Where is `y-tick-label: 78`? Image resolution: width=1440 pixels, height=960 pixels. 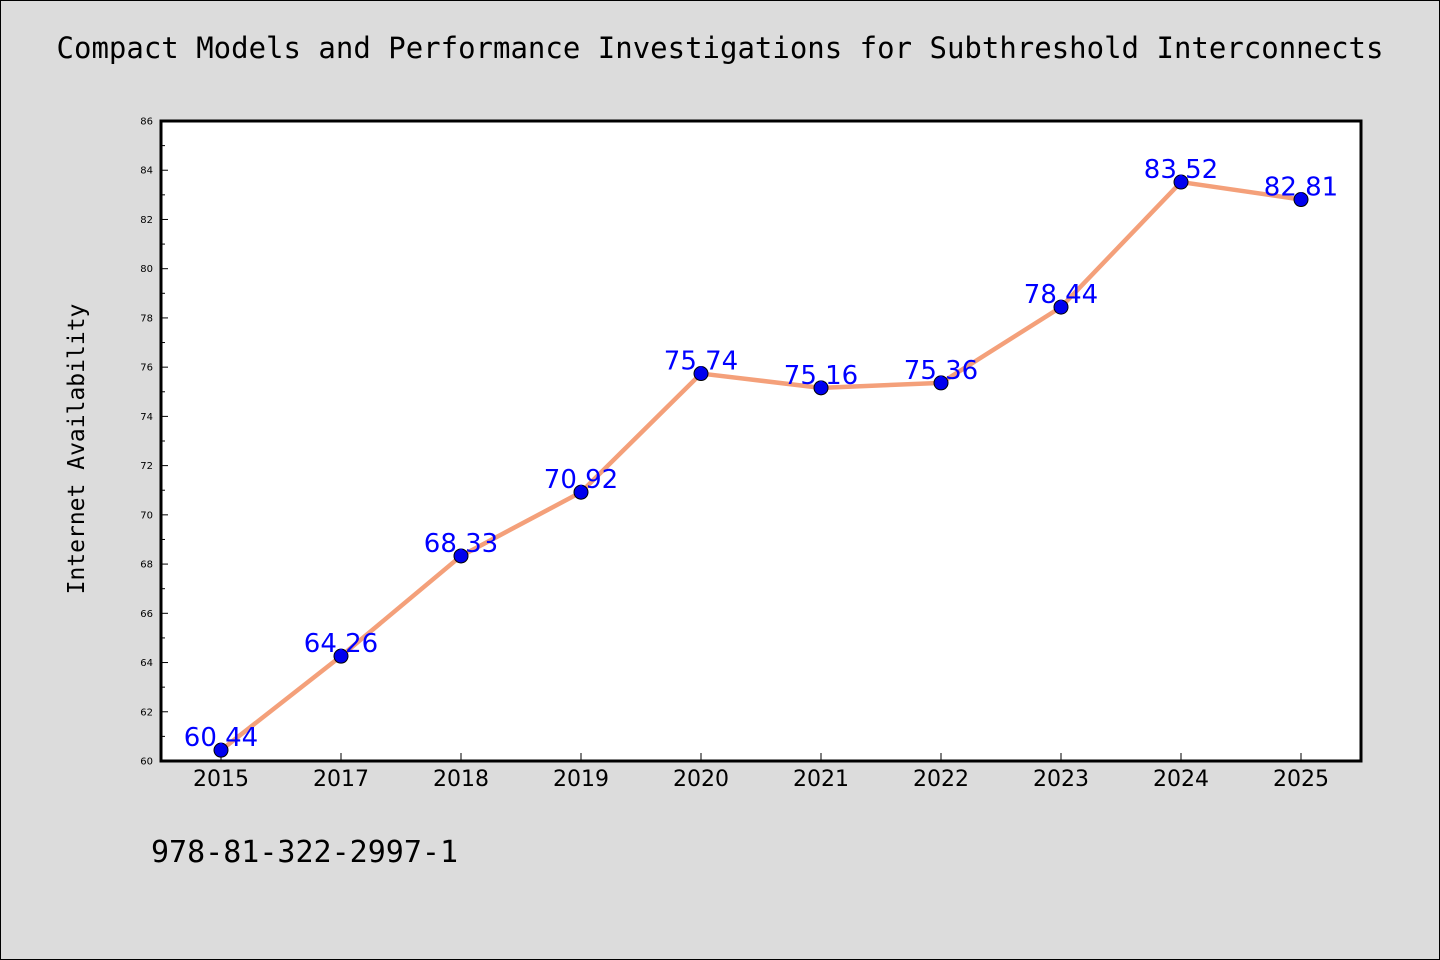 y-tick-label: 78 is located at coordinates (146, 318).